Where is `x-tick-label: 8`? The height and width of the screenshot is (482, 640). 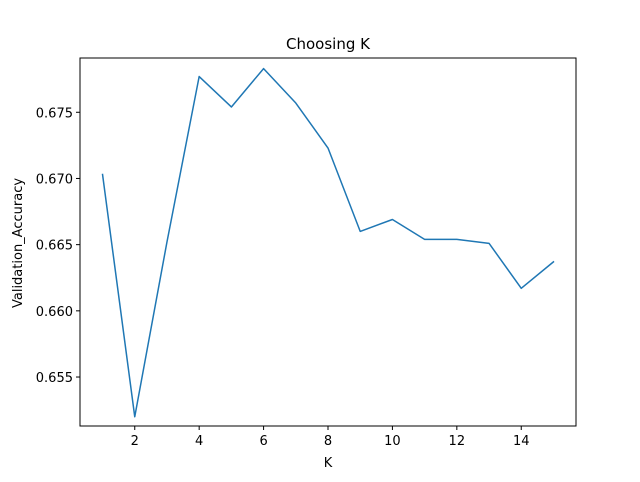 x-tick-label: 8 is located at coordinates (328, 441).